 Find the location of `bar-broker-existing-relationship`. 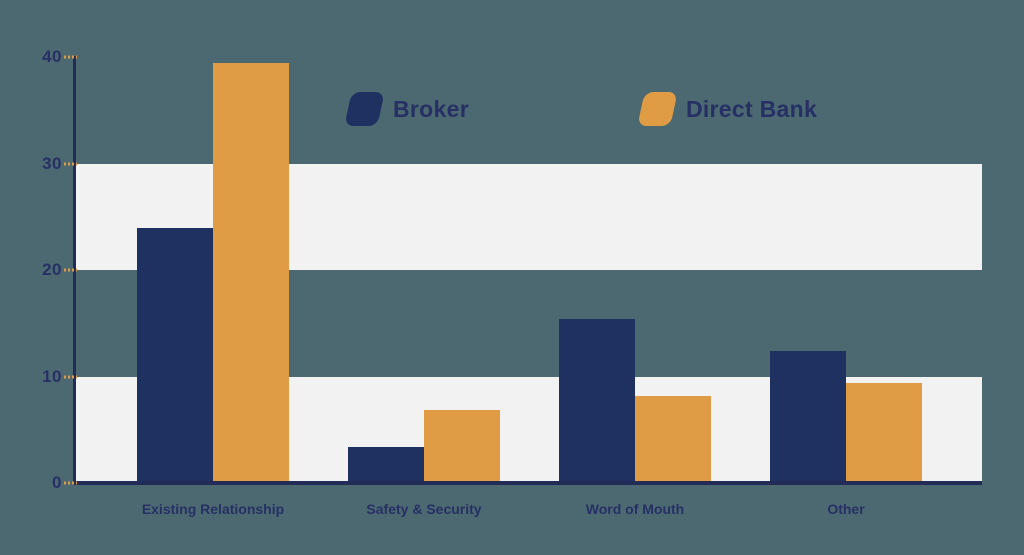

bar-broker-existing-relationship is located at coordinates (175, 355).